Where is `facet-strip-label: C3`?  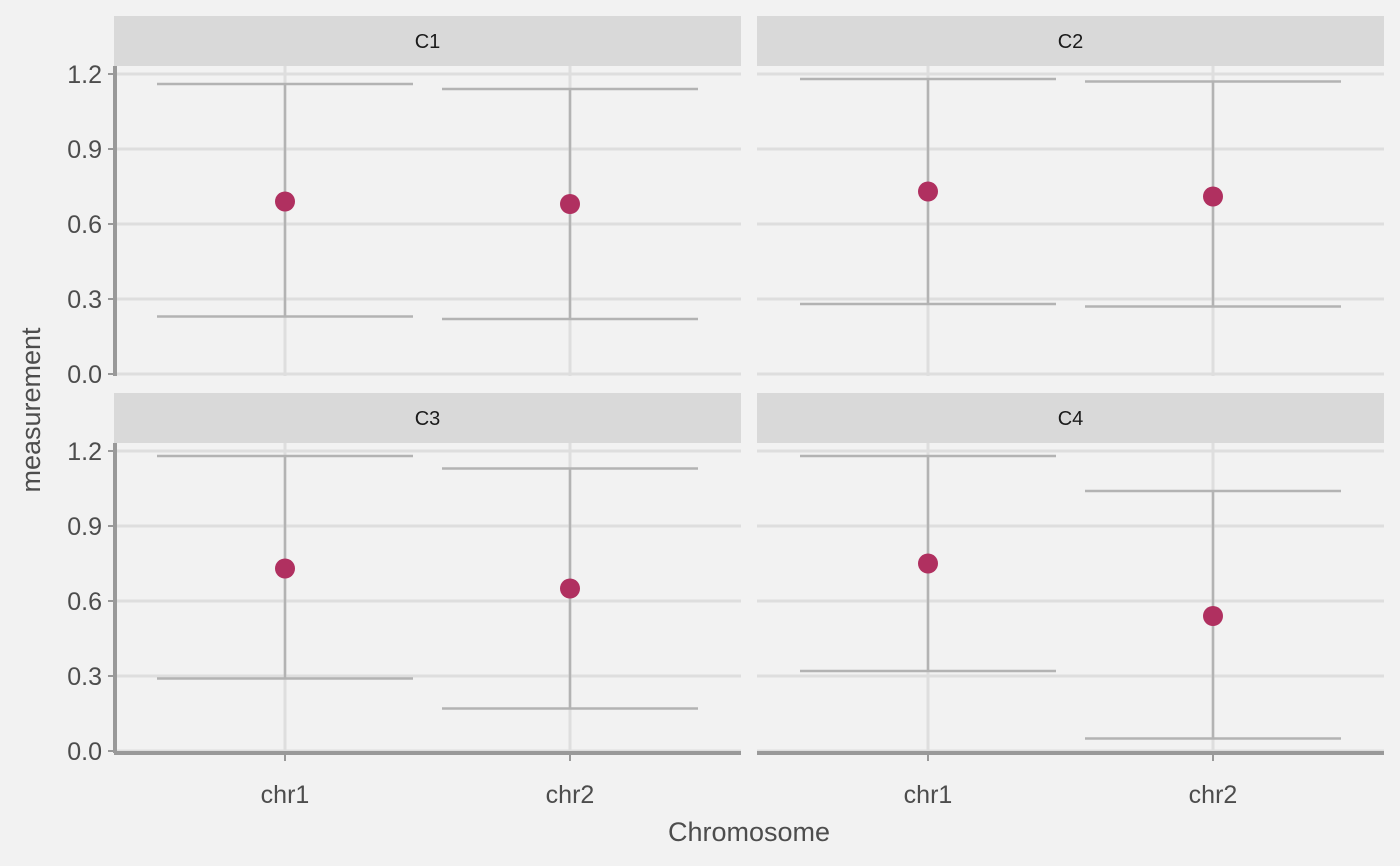 facet-strip-label: C3 is located at coordinates (428, 419).